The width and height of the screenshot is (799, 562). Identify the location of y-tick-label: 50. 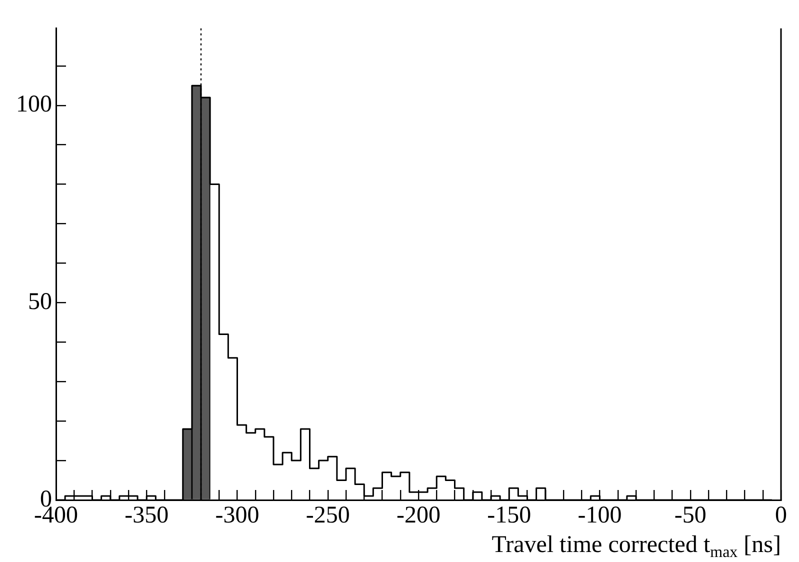
(40, 301).